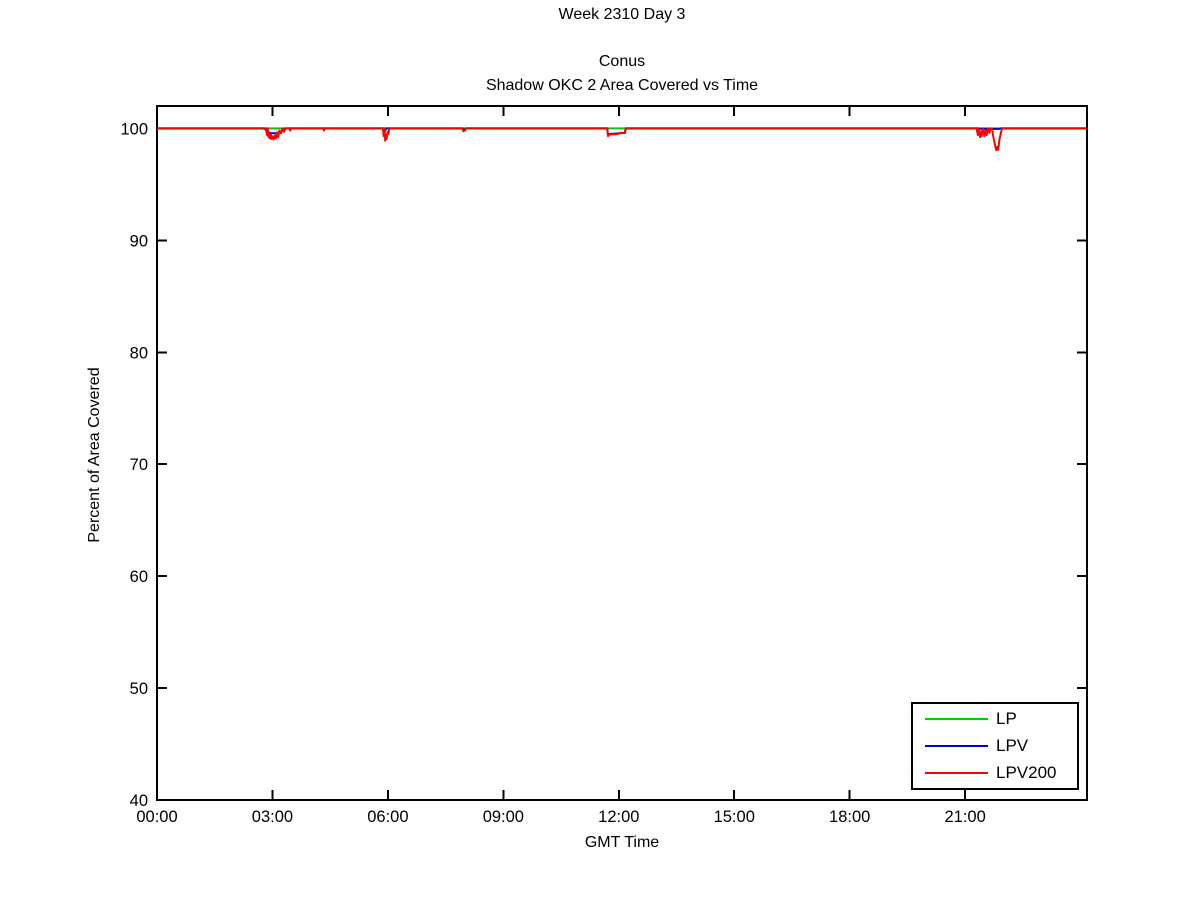  I want to click on x-tick-label: 00:00, so click(156, 817).